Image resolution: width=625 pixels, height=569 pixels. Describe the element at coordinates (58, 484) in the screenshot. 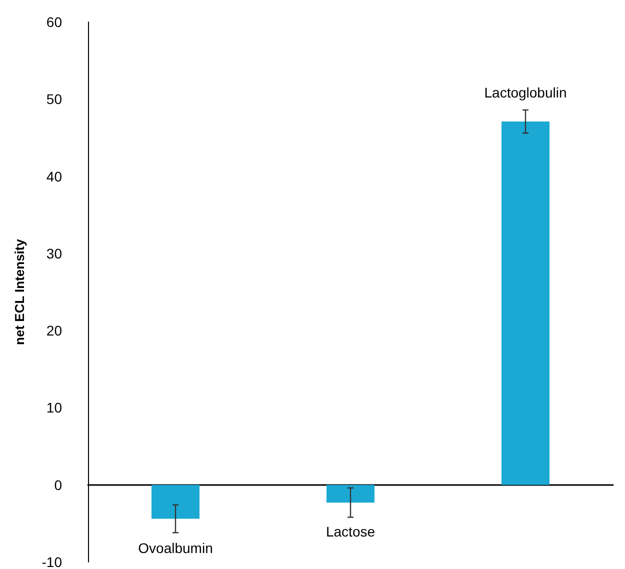

I see `y-tick-label: 0` at that location.